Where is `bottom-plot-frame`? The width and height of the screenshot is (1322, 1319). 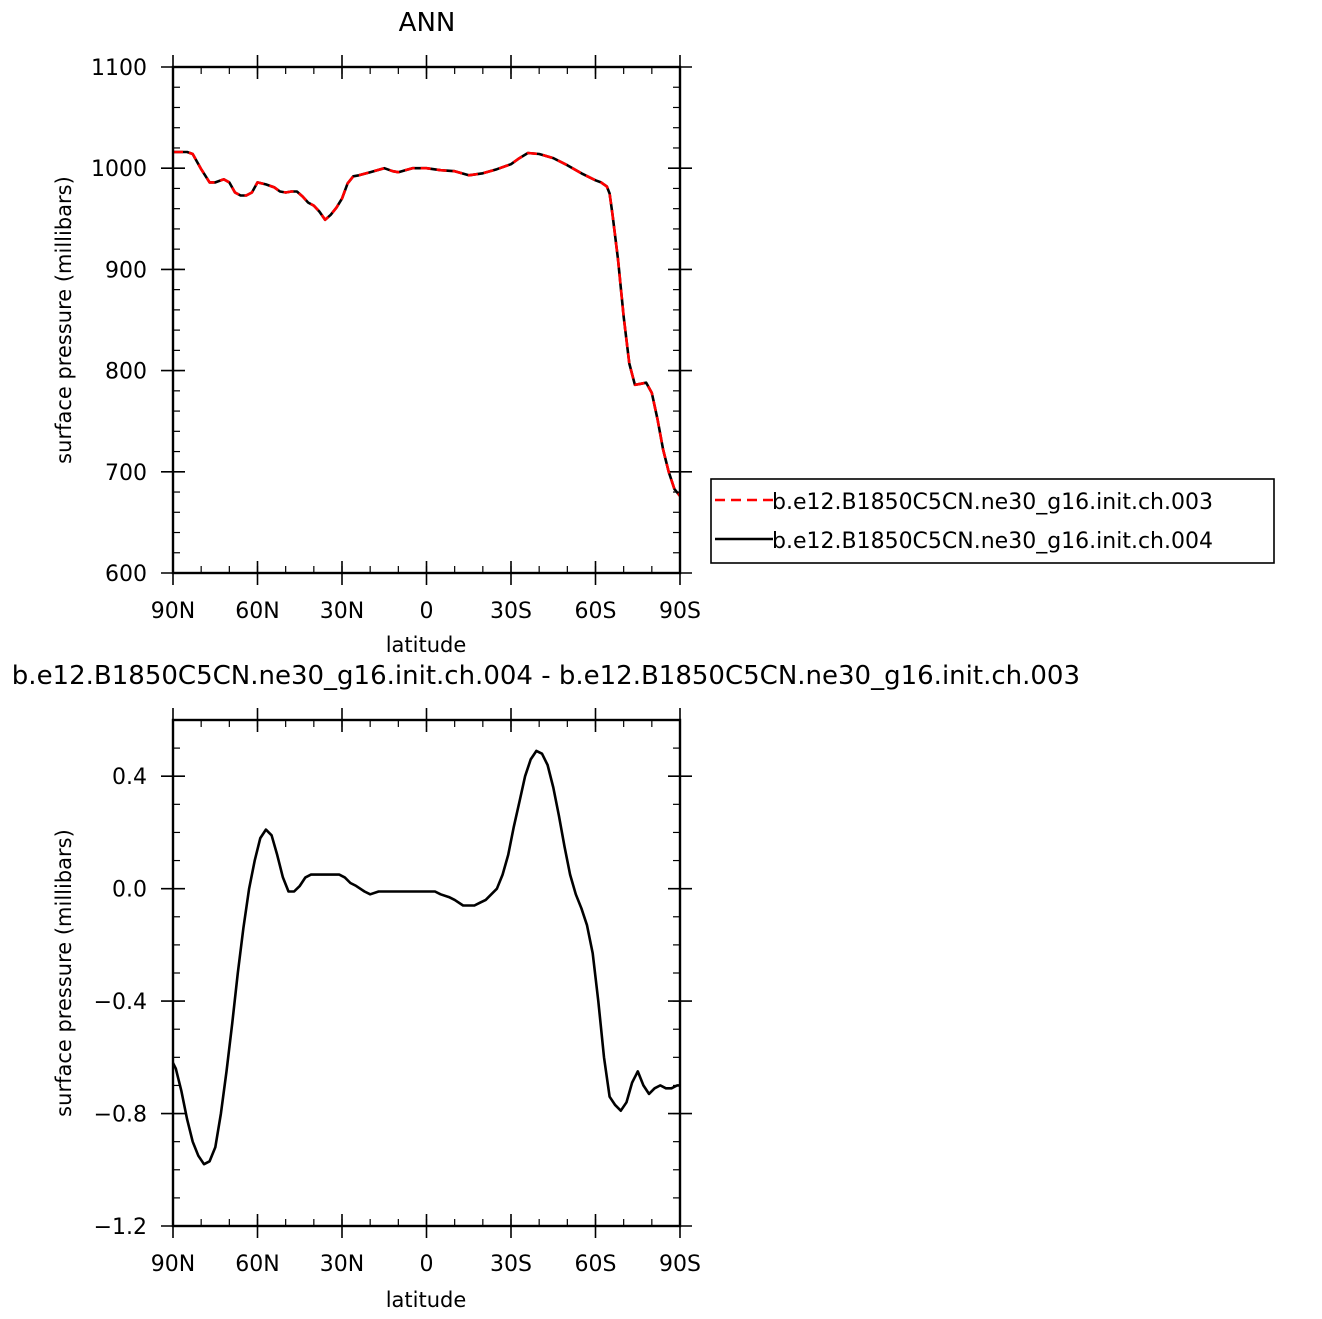
bottom-plot-frame is located at coordinates (426, 973).